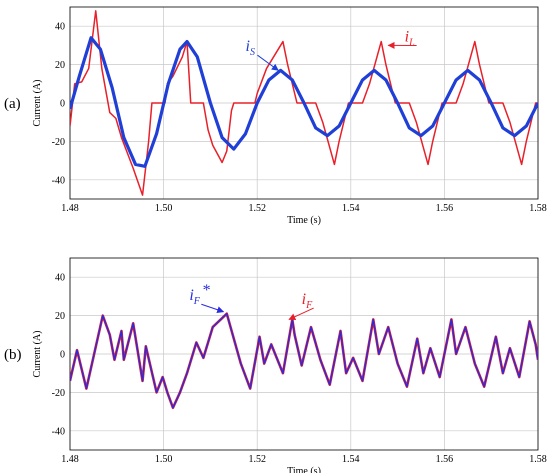 The image size is (550, 473). What do you see at coordinates (199, 294) in the screenshot?
I see `annotation-label: iF*` at bounding box center [199, 294].